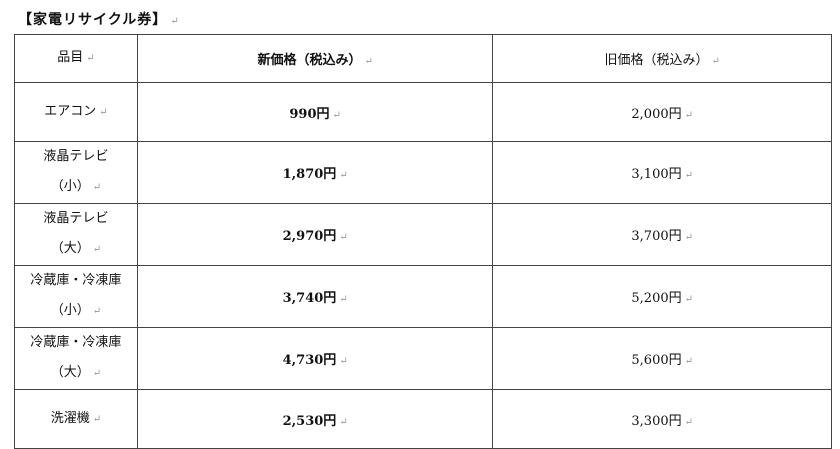 The width and height of the screenshot is (840, 449). Describe the element at coordinates (309, 114) in the screenshot. I see `new-price-cell-text: 990円` at that location.